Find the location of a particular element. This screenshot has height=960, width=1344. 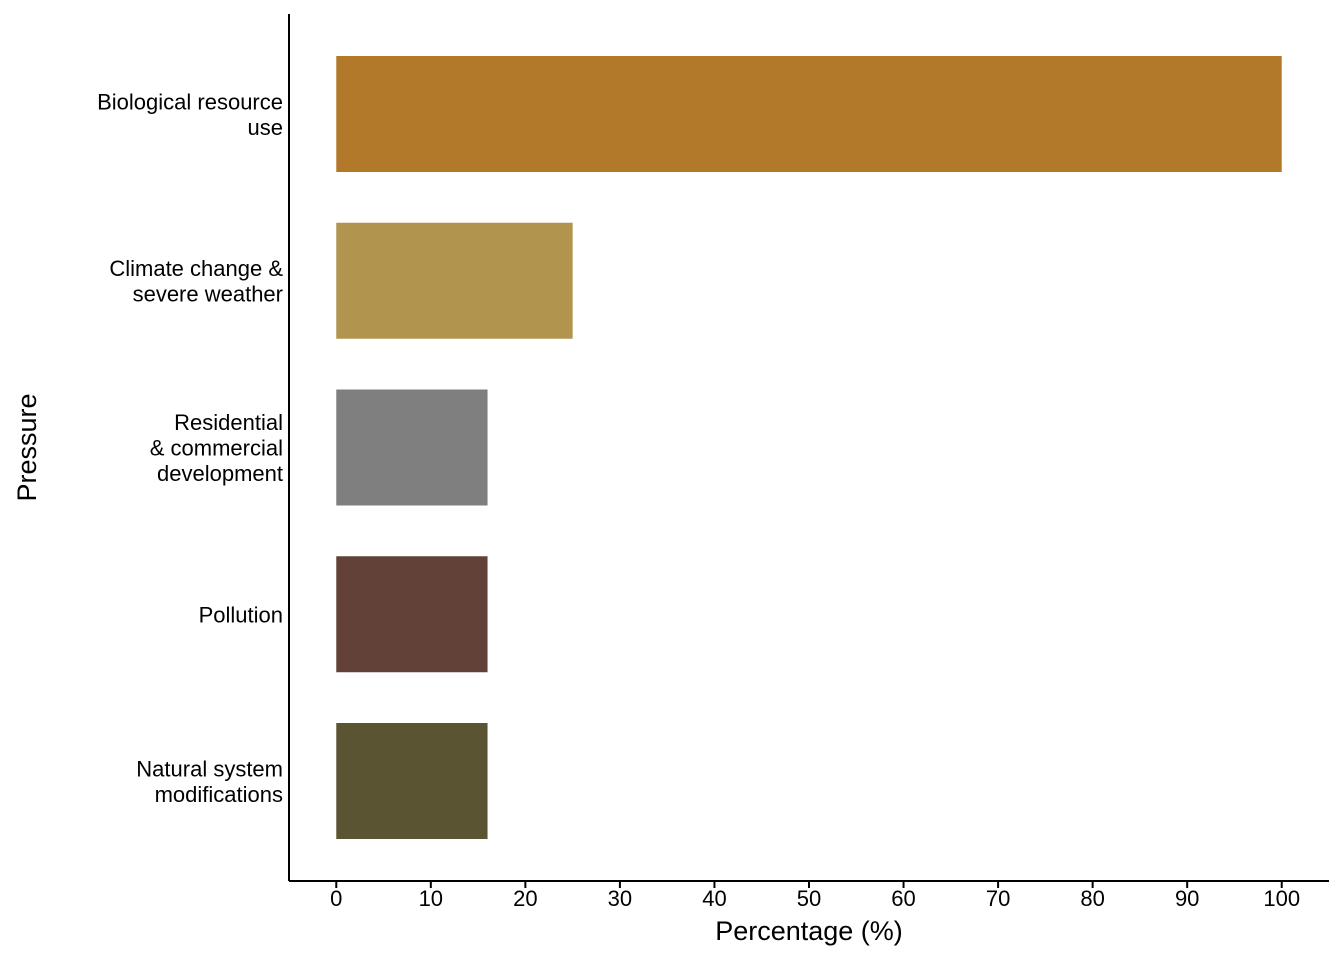

x-tick-label-10: 10 is located at coordinates (431, 898).